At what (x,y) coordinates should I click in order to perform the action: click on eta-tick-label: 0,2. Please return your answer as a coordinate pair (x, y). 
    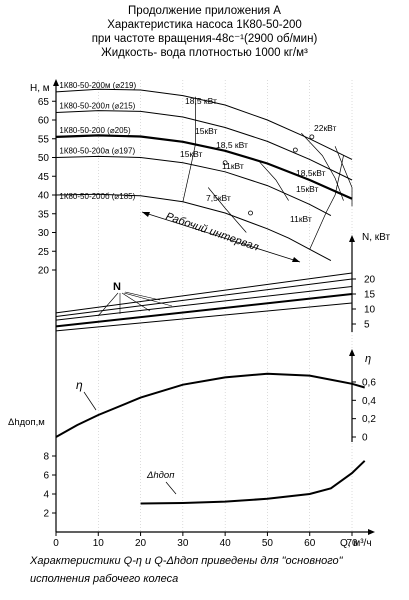
    Looking at the image, I should click on (369, 419).